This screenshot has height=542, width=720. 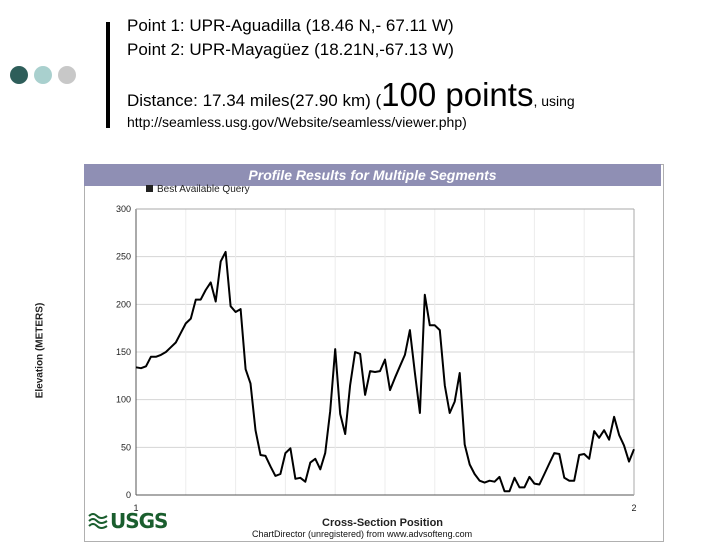 I want to click on points-count-text: 100 points, so click(x=457, y=94).